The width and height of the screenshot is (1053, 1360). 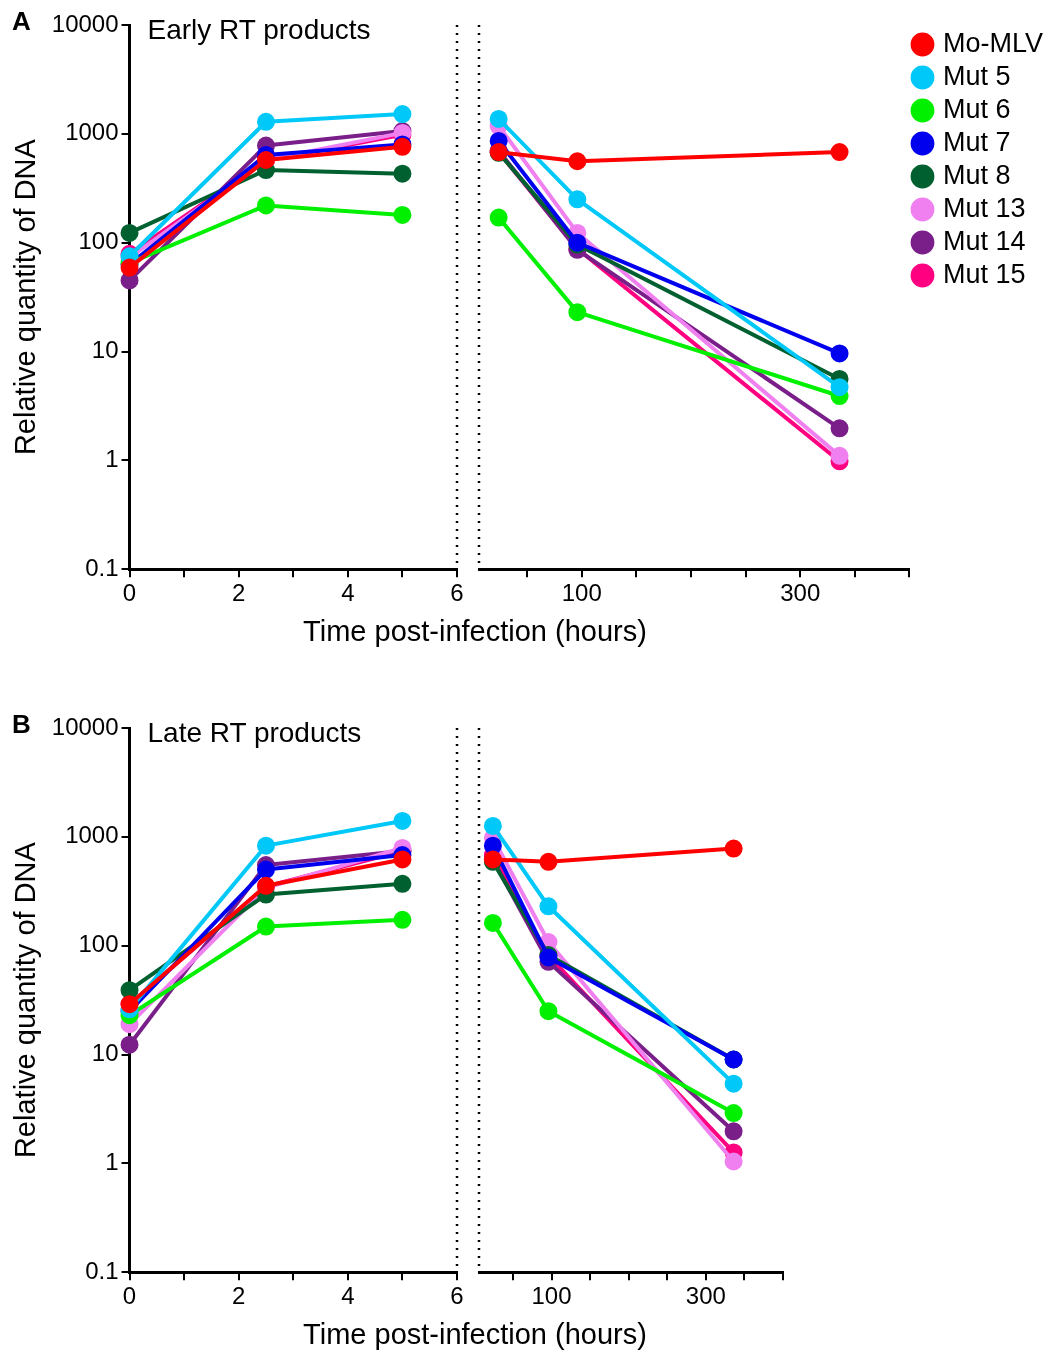 What do you see at coordinates (21, 724) in the screenshot?
I see `text: B` at bounding box center [21, 724].